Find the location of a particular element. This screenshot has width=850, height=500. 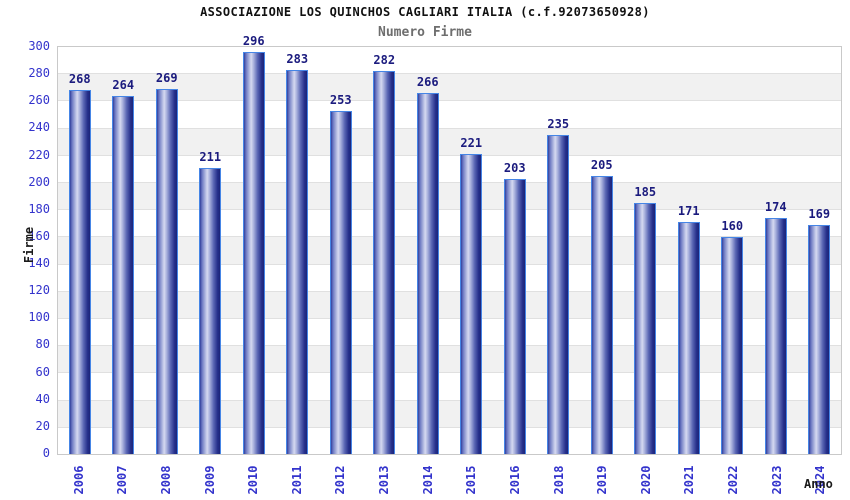

x-tick-slot: 2010 is located at coordinates (253, 478).